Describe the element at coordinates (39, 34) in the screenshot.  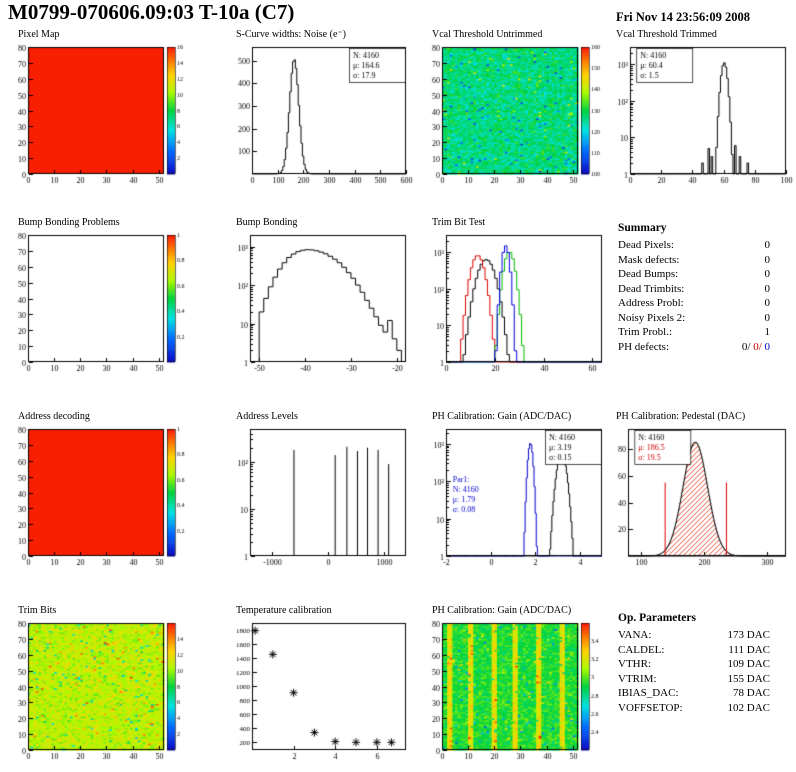
I see `chart-title: Pixel Map` at that location.